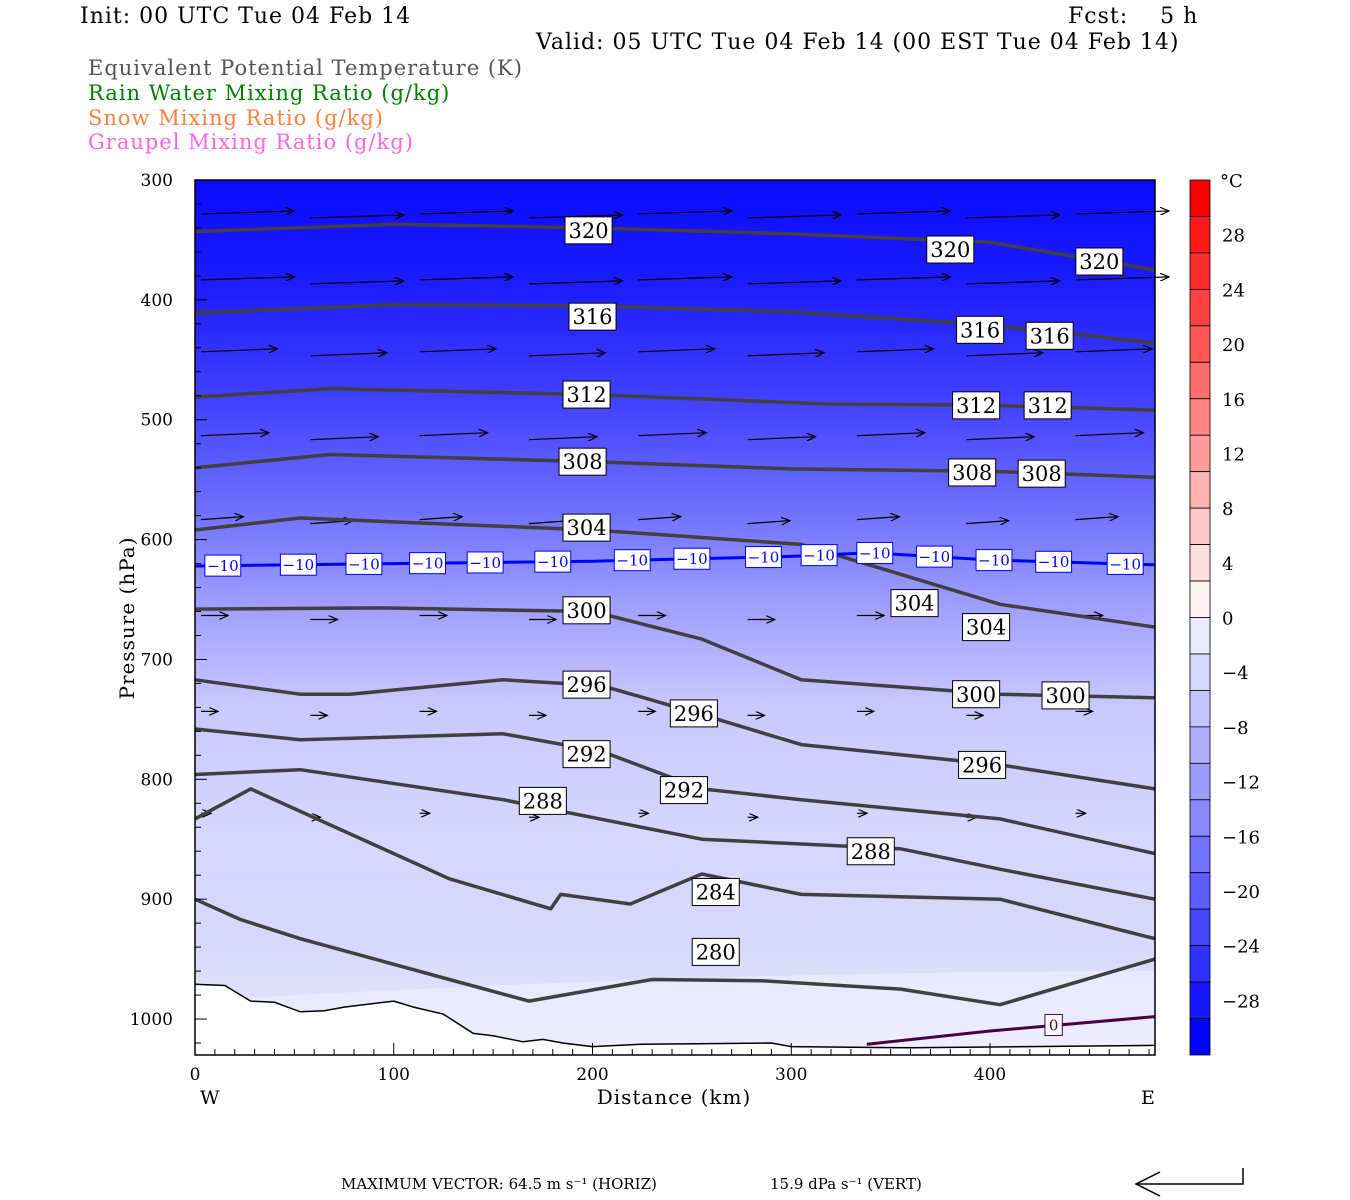 The width and height of the screenshot is (1350, 1200). I want to click on y-tick-label: 800, so click(157, 780).